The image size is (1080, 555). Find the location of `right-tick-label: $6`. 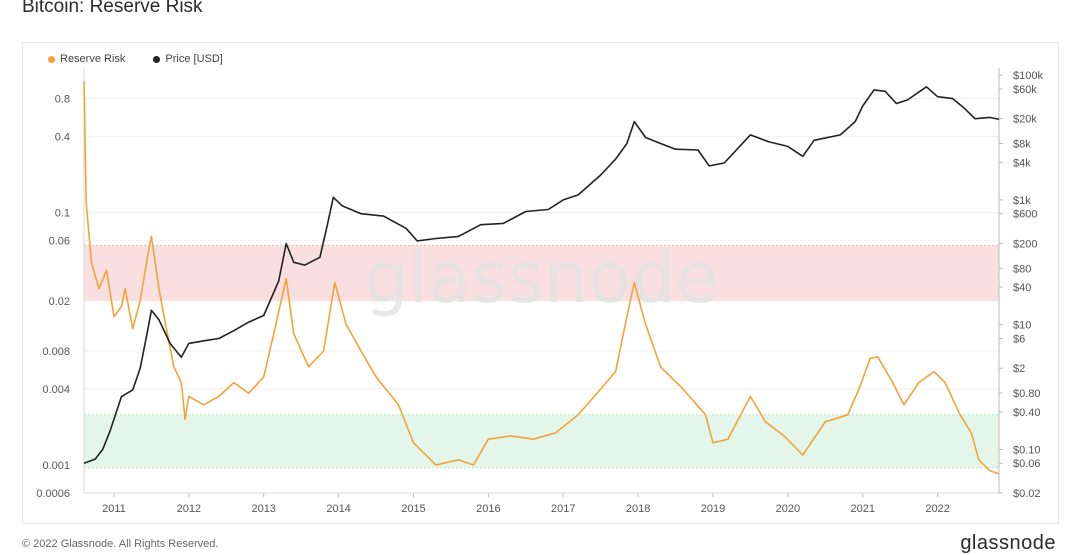

right-tick-label: $6 is located at coordinates (1019, 339).